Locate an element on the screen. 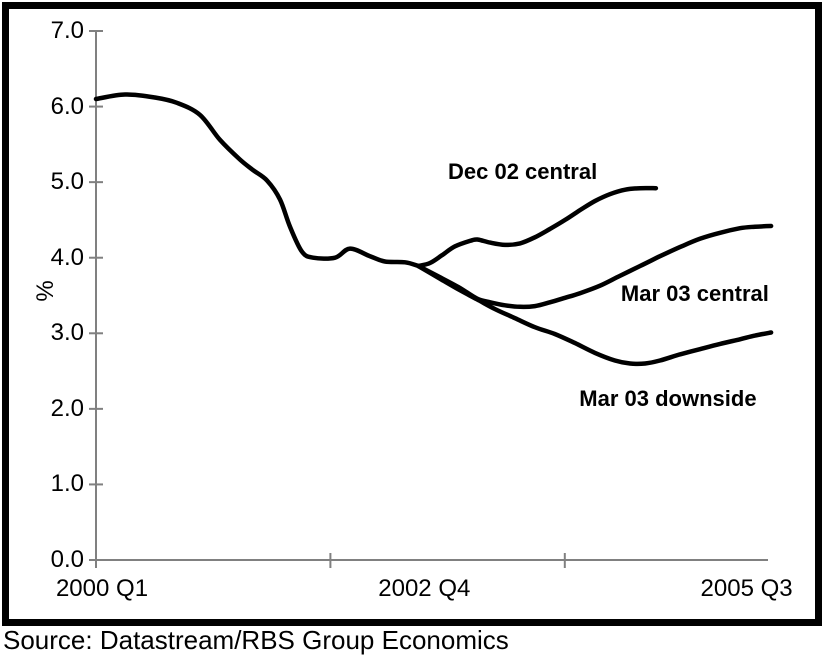  series-label-mar-03-central: Mar 03 central is located at coordinates (694, 293).